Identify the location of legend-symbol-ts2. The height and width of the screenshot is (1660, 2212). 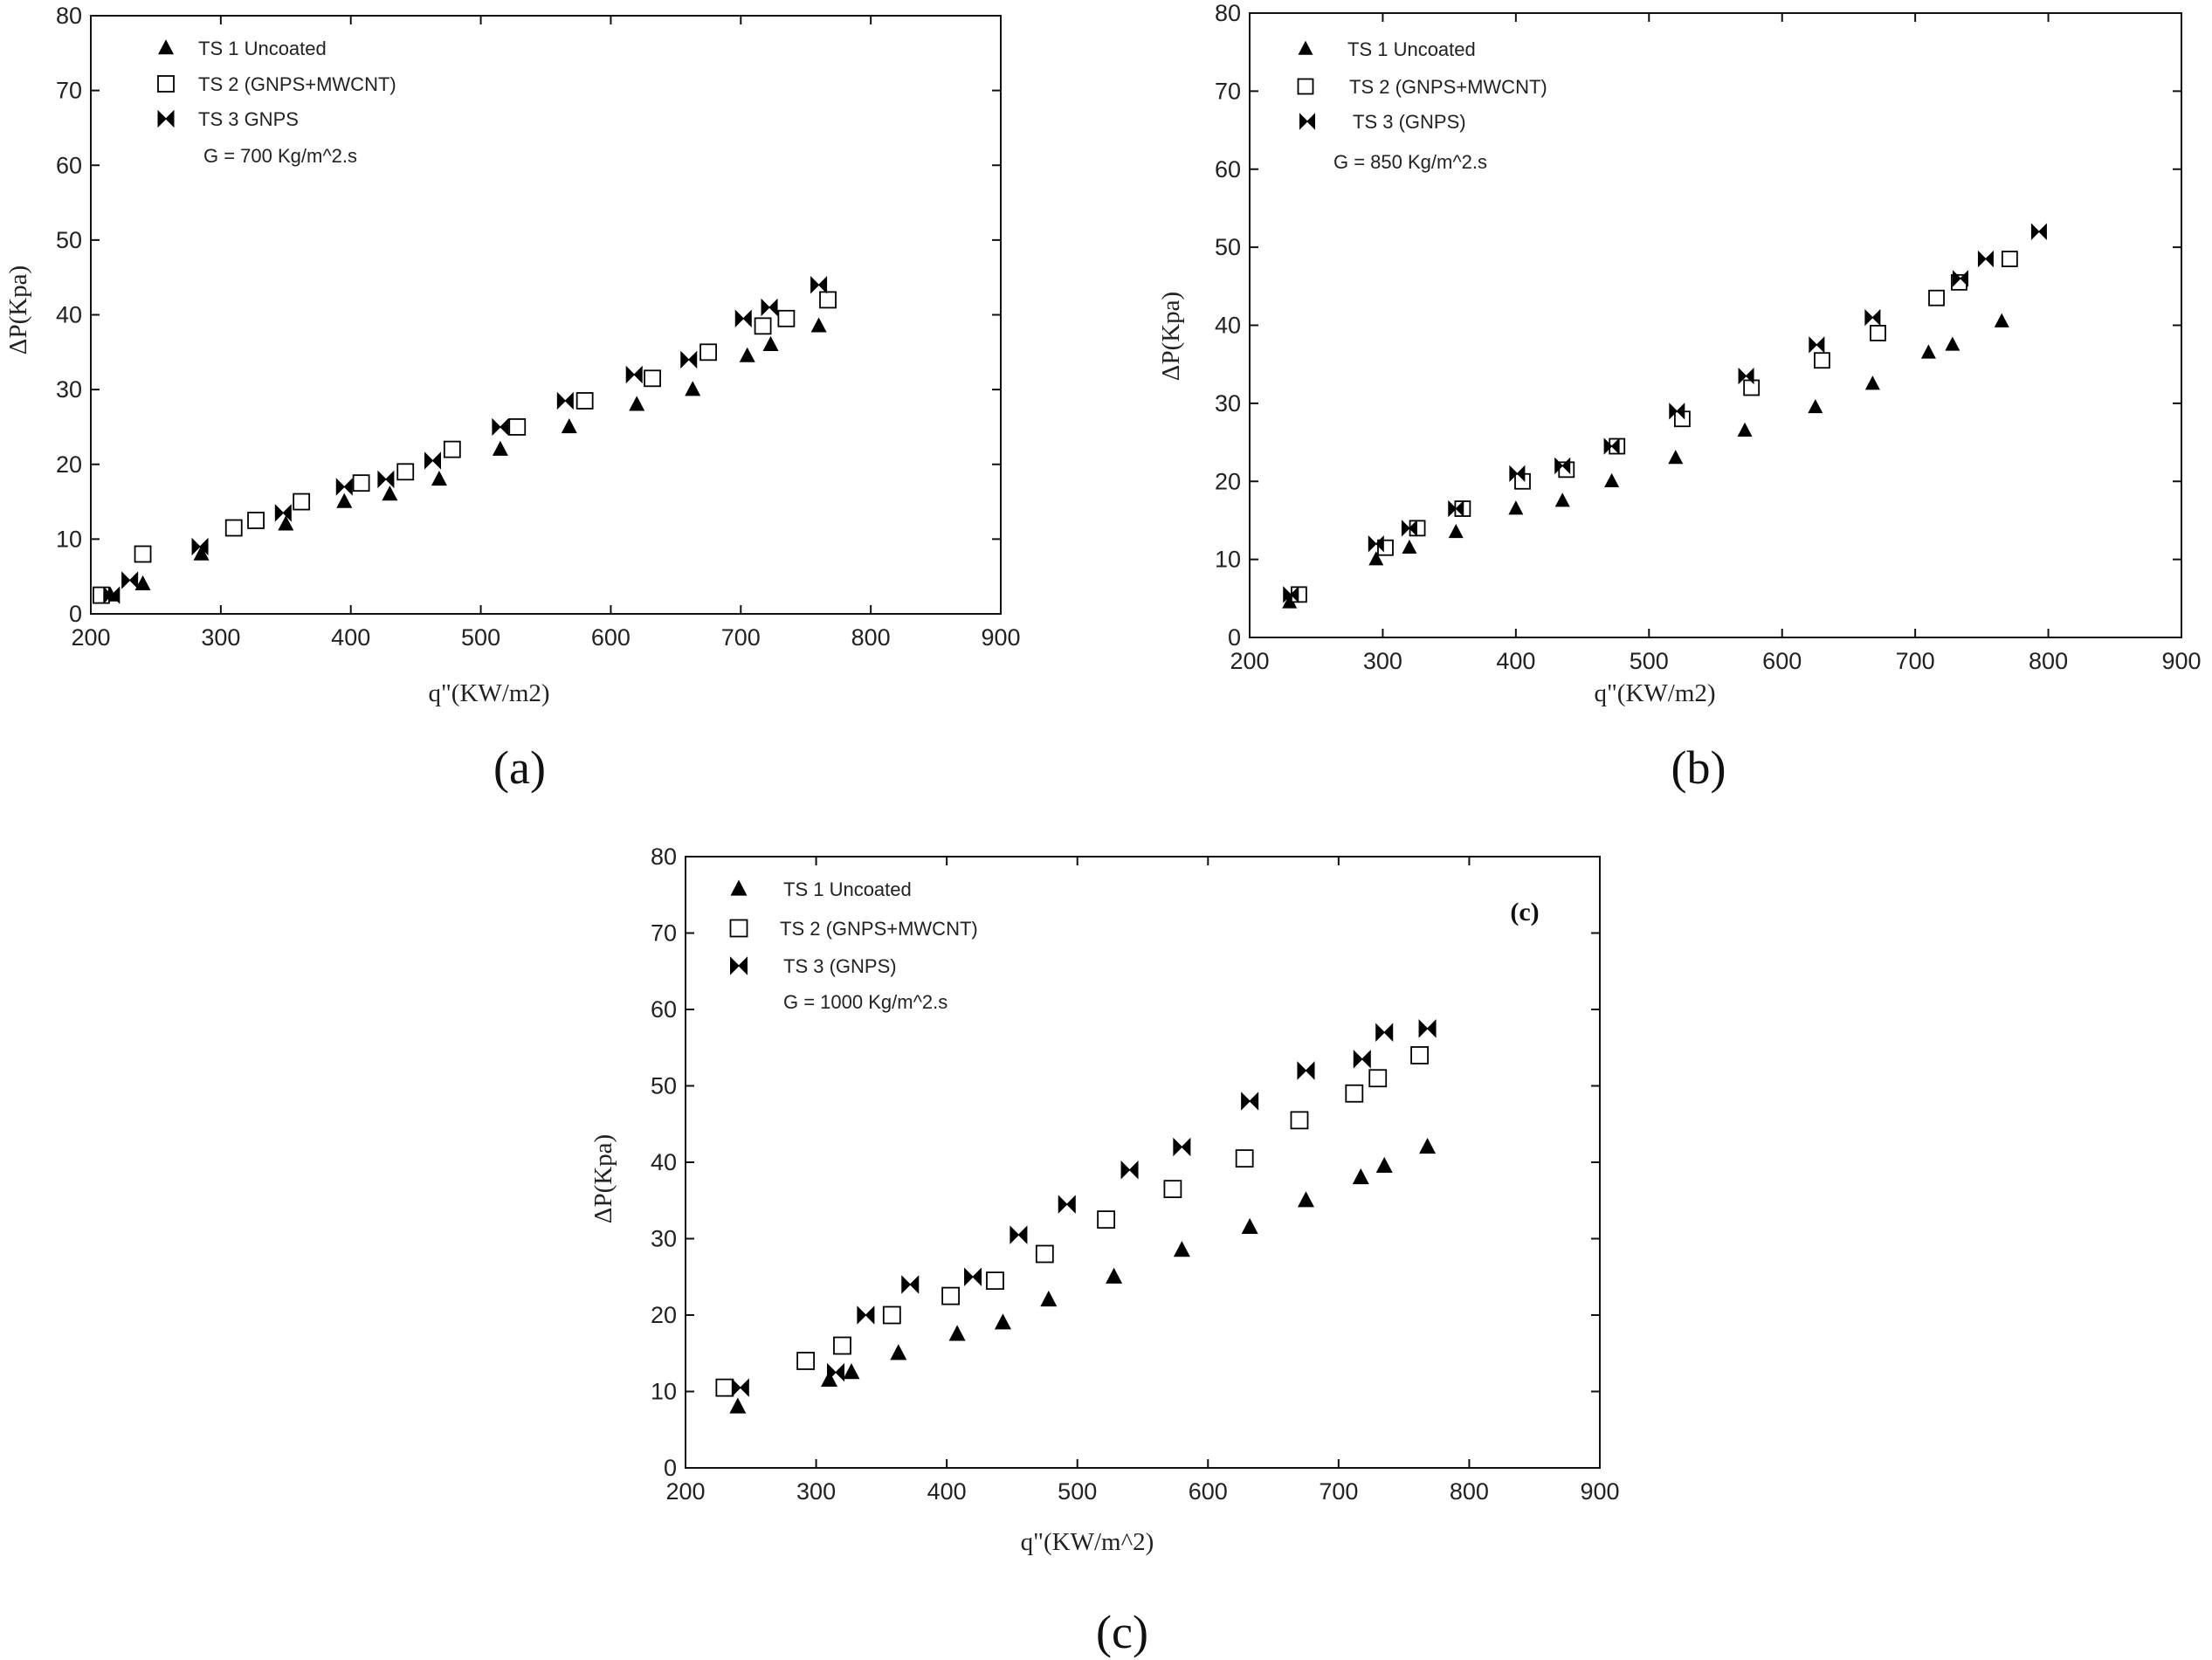
(166, 84).